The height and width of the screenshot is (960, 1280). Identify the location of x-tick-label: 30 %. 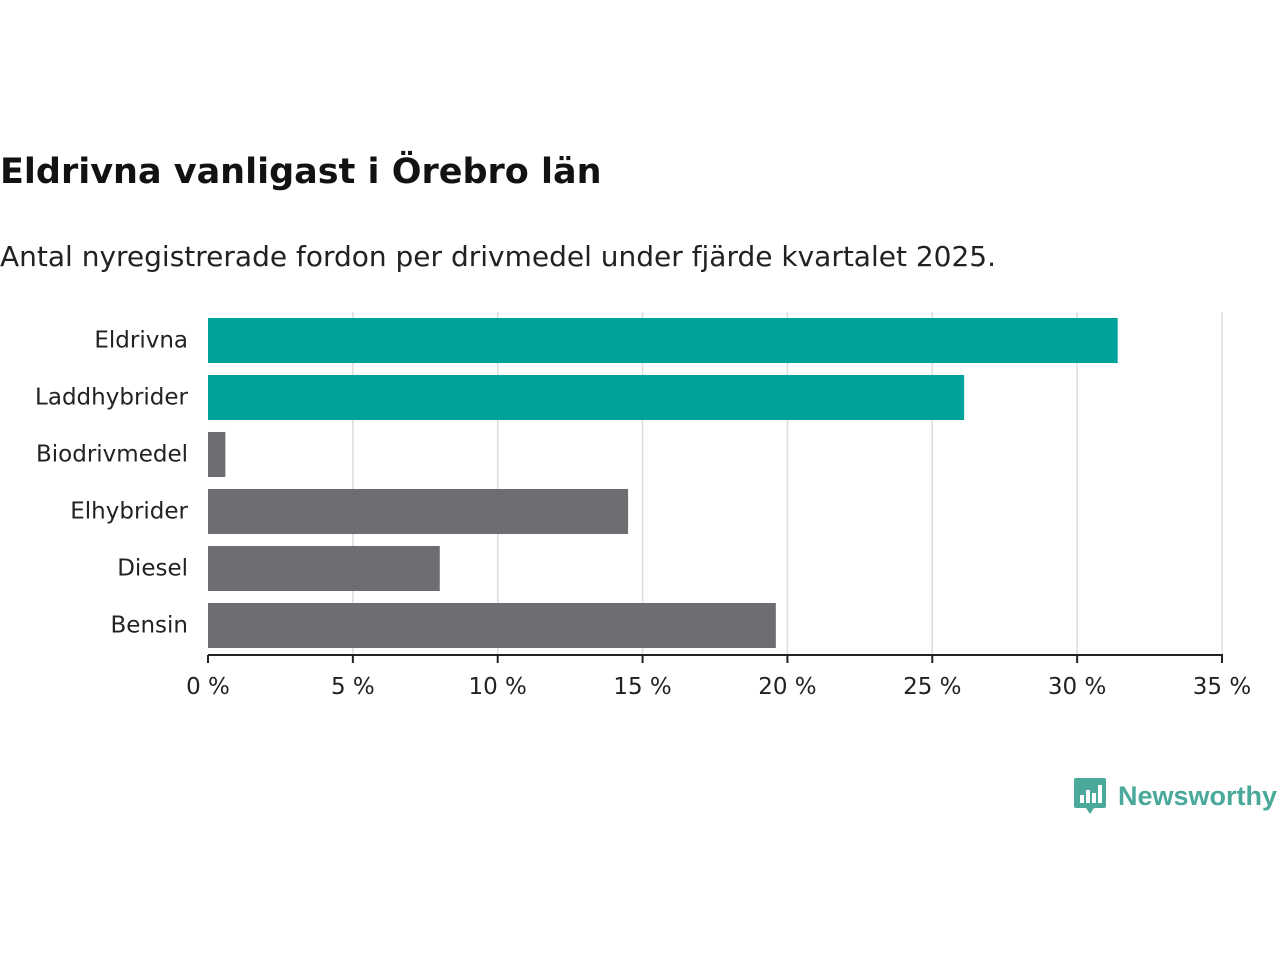
(1077, 687).